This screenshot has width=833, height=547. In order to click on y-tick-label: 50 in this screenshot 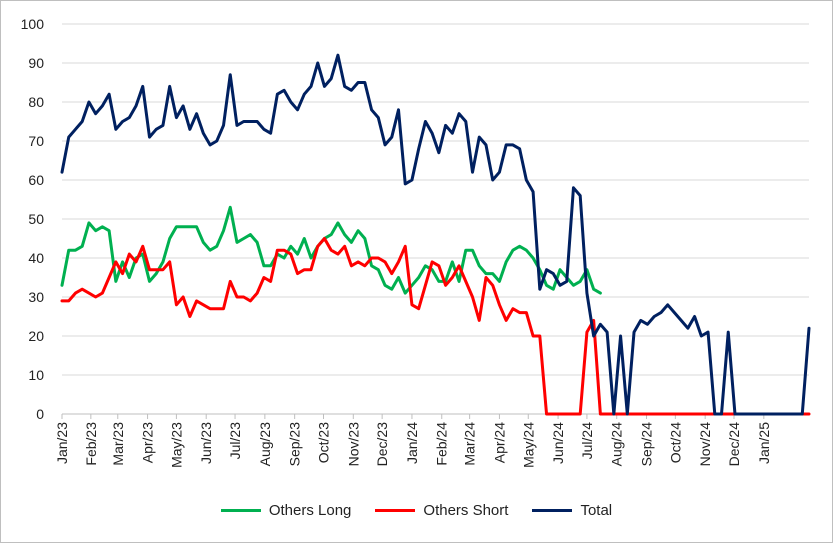, I will do `click(36, 219)`.